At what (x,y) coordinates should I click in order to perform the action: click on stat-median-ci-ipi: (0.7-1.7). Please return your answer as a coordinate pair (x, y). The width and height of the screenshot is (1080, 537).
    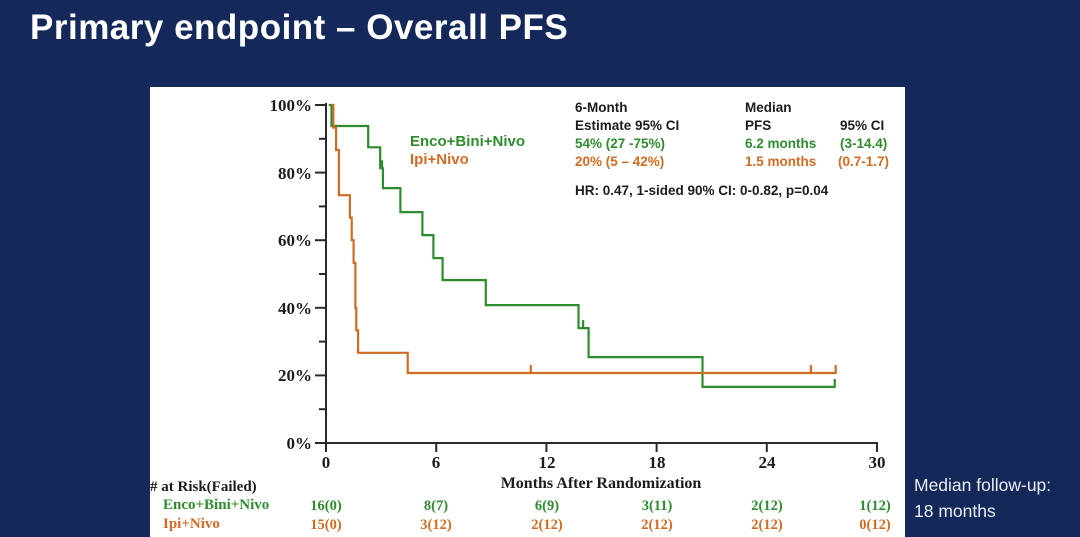
    Looking at the image, I should click on (864, 161).